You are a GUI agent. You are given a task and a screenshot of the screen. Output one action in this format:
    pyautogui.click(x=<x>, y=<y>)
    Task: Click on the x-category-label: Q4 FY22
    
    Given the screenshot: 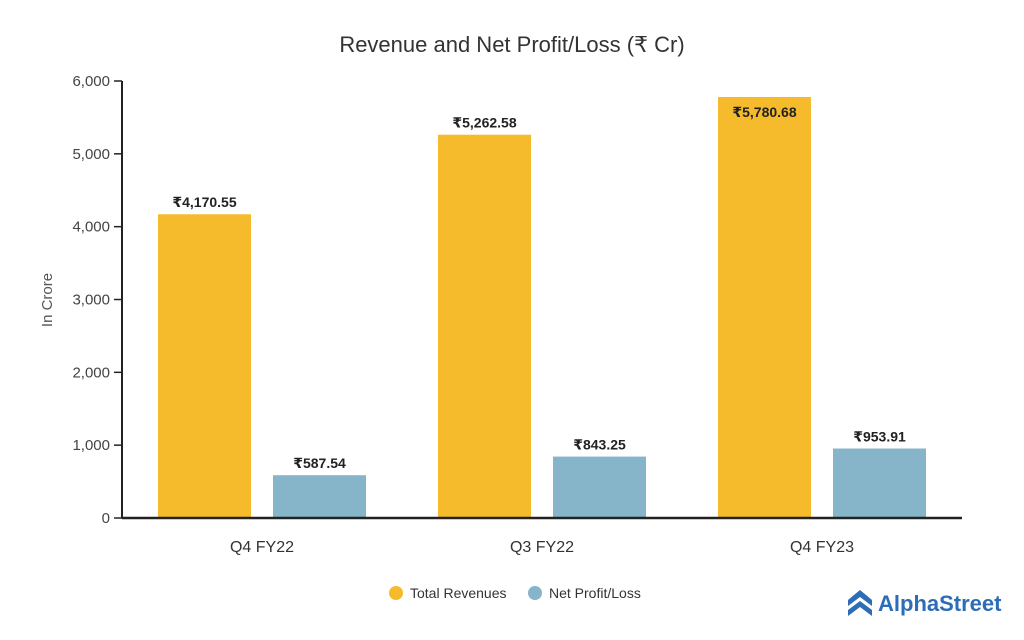 What is the action you would take?
    pyautogui.click(x=262, y=547)
    